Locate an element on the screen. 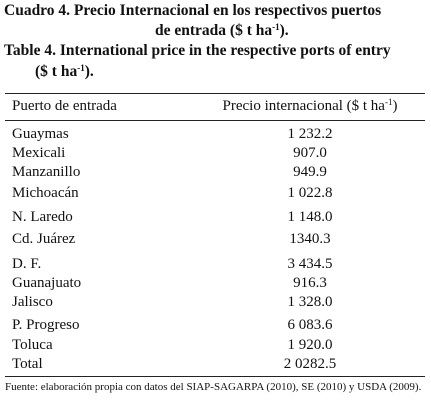 This screenshot has width=431, height=412. bottom-rule is located at coordinates (215, 376).